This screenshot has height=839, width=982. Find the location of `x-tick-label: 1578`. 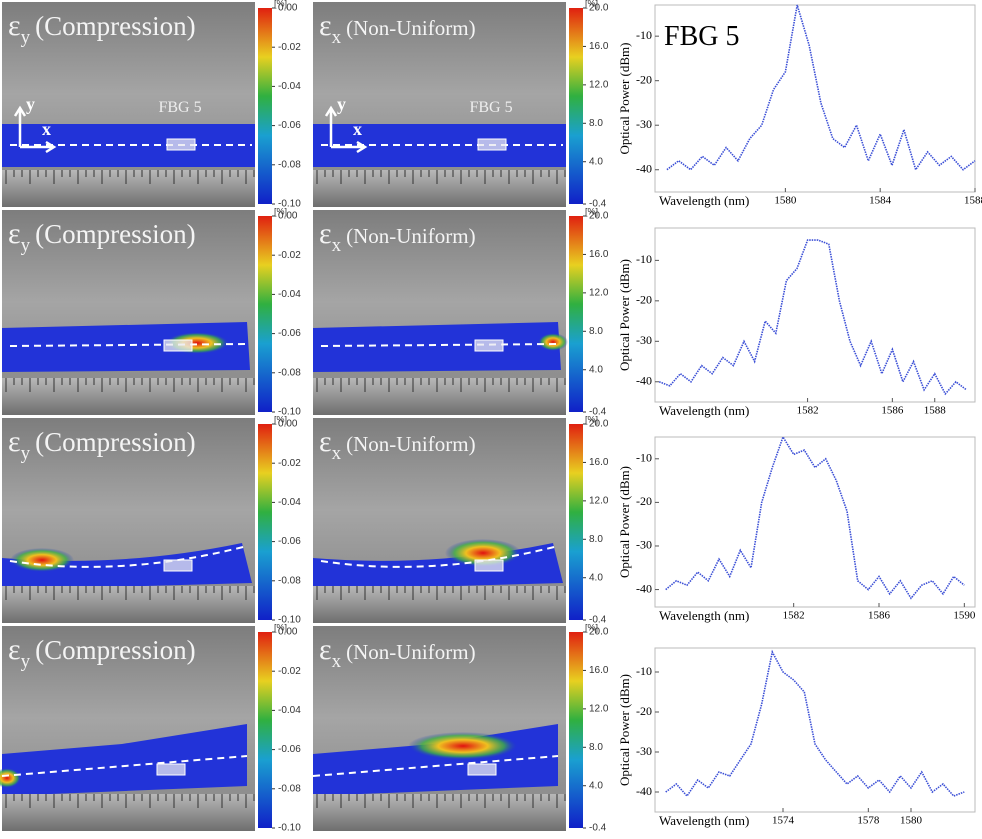

x-tick-label: 1578 is located at coordinates (868, 821).